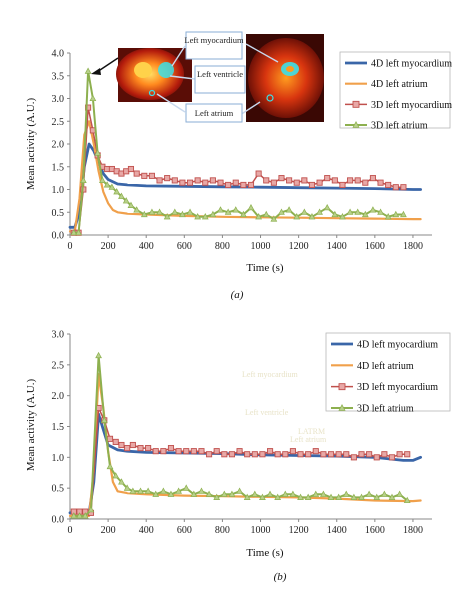 Image resolution: width=474 pixels, height=609 pixels. Describe the element at coordinates (397, 387) in the screenshot. I see `panel-b-legend-label-3d-left-myocardium: 3D left myocardium` at that location.